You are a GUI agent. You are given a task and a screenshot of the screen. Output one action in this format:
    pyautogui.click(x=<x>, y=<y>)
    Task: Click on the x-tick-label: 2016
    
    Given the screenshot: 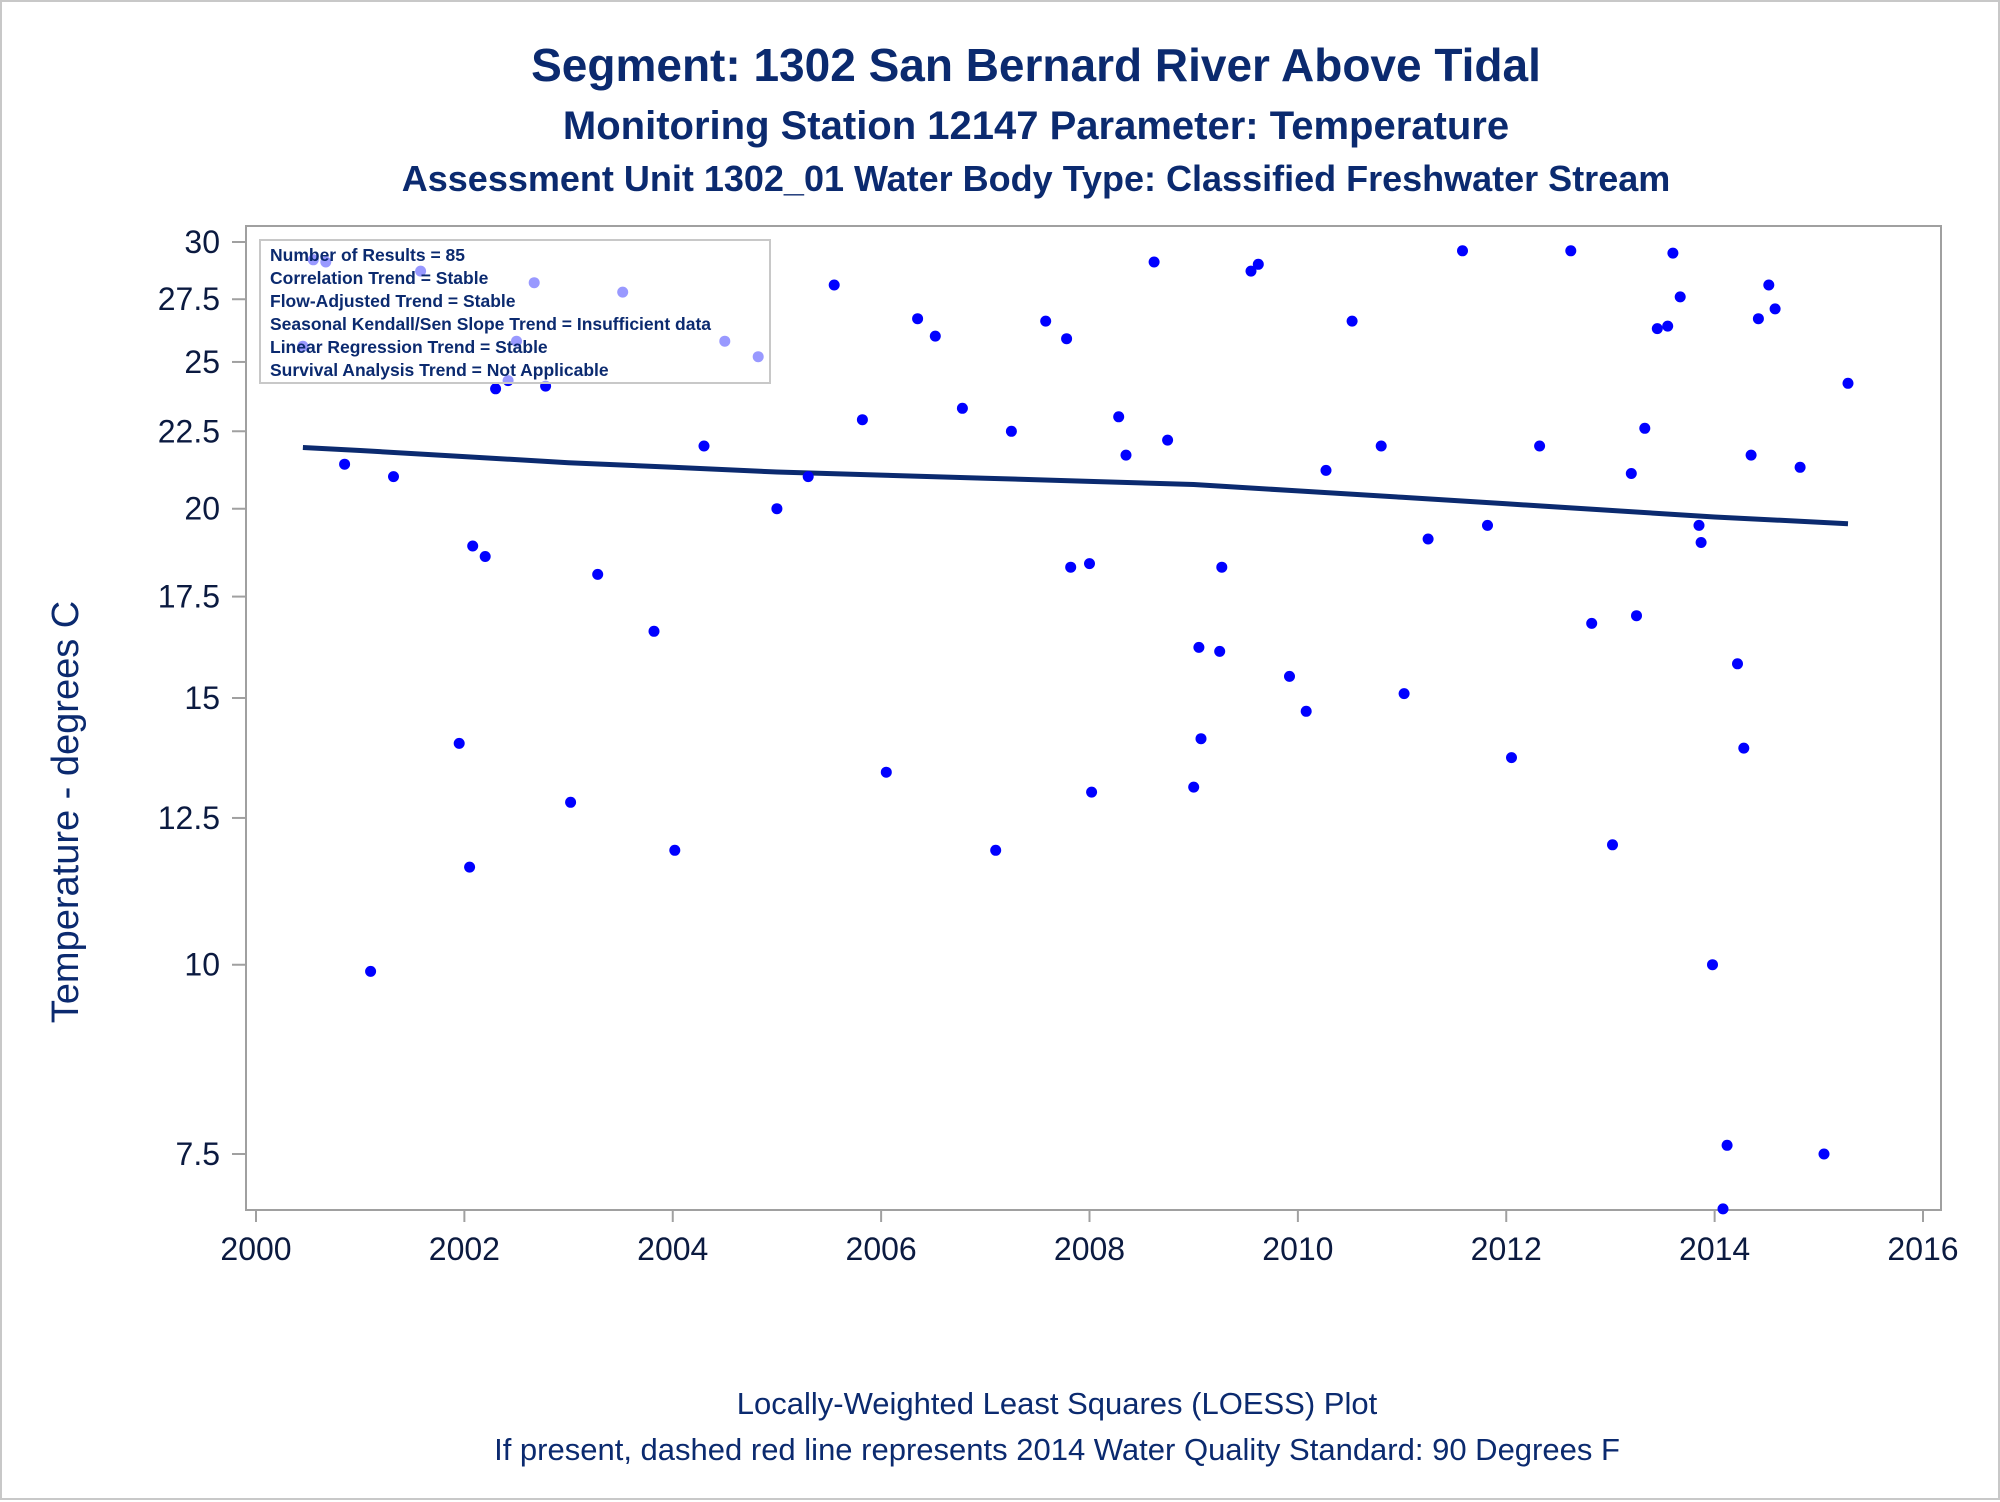 What is the action you would take?
    pyautogui.click(x=1922, y=1249)
    